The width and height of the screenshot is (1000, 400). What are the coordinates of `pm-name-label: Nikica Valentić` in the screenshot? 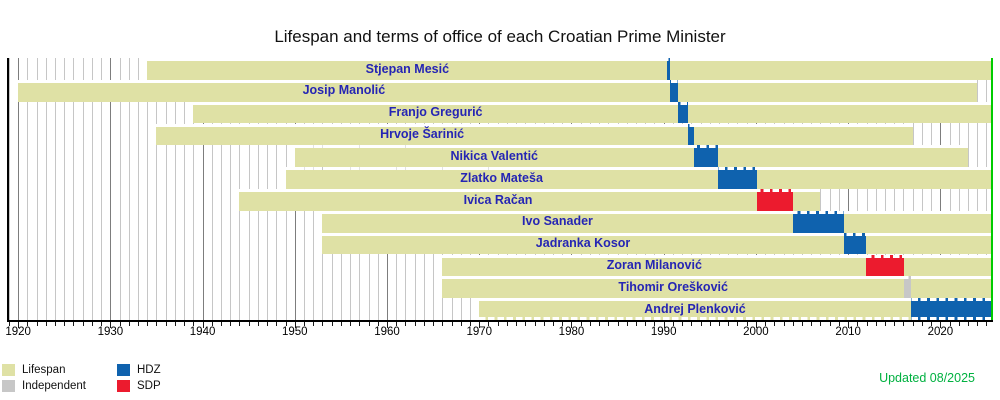 It's located at (494, 155).